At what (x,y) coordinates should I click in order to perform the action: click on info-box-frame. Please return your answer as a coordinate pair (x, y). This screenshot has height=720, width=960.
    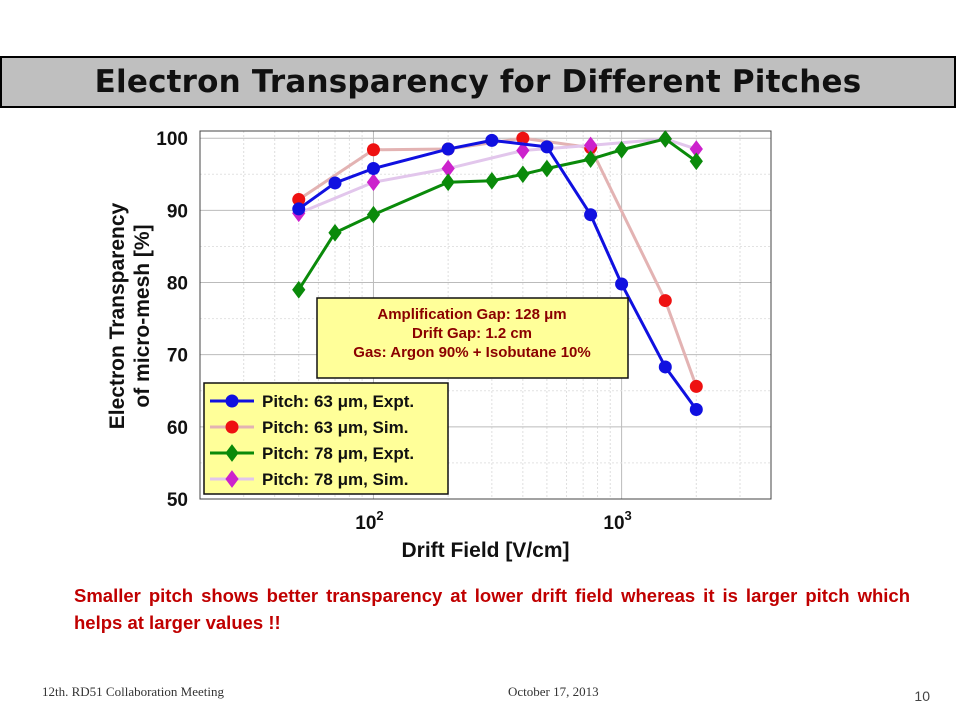
    Looking at the image, I should click on (472, 338).